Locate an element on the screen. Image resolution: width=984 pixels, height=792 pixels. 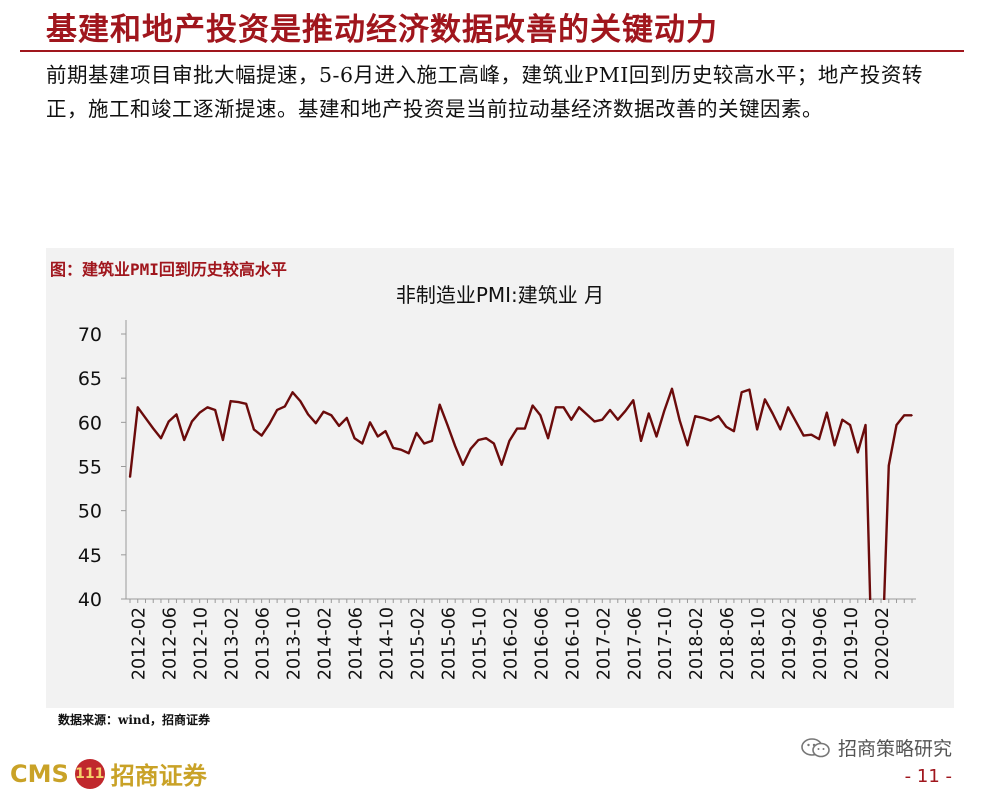
y-tick-label: 60 is located at coordinates (90, 423).